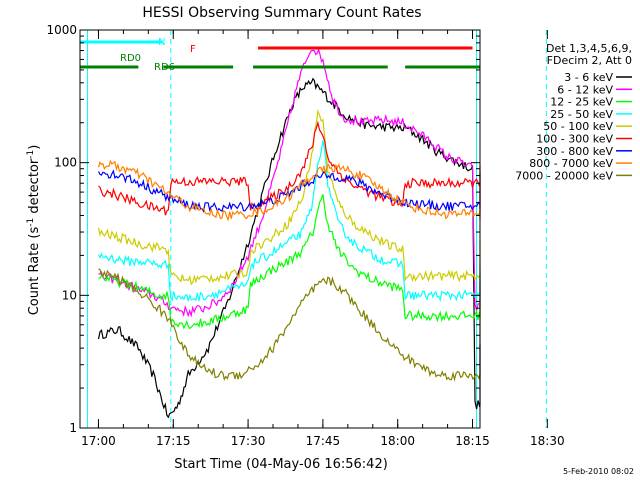 The image size is (640, 480). What do you see at coordinates (193, 49) in the screenshot?
I see `status-bar-label-f: F` at bounding box center [193, 49].